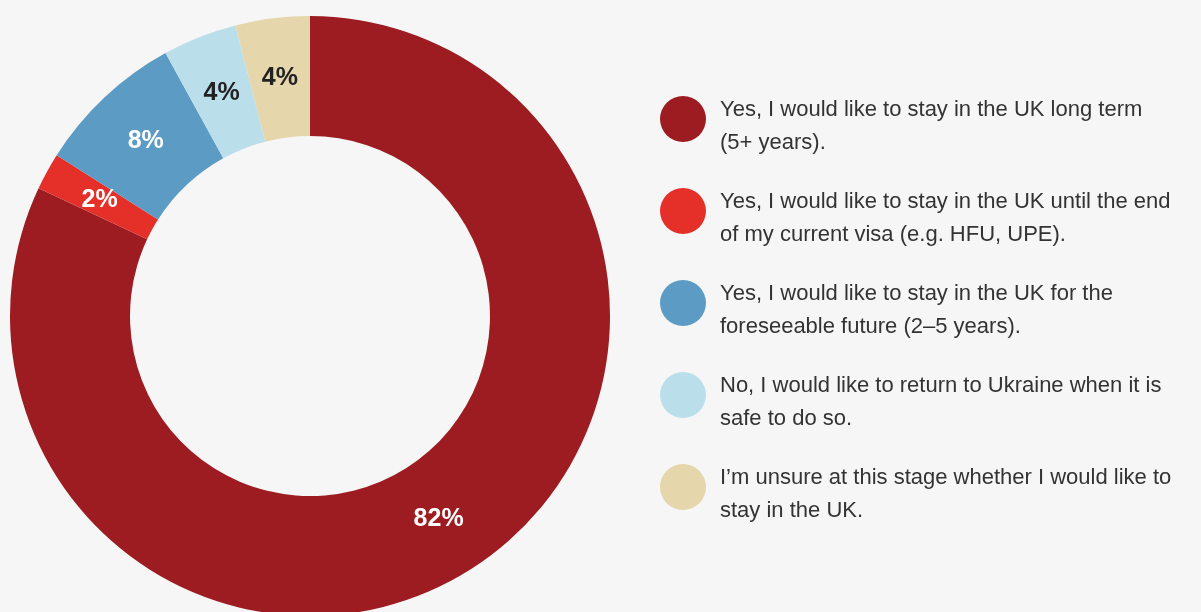  I want to click on legend-label: Yes, I would like to stay in the UK for the foreseeable future (2–5 years)., so click(917, 309).